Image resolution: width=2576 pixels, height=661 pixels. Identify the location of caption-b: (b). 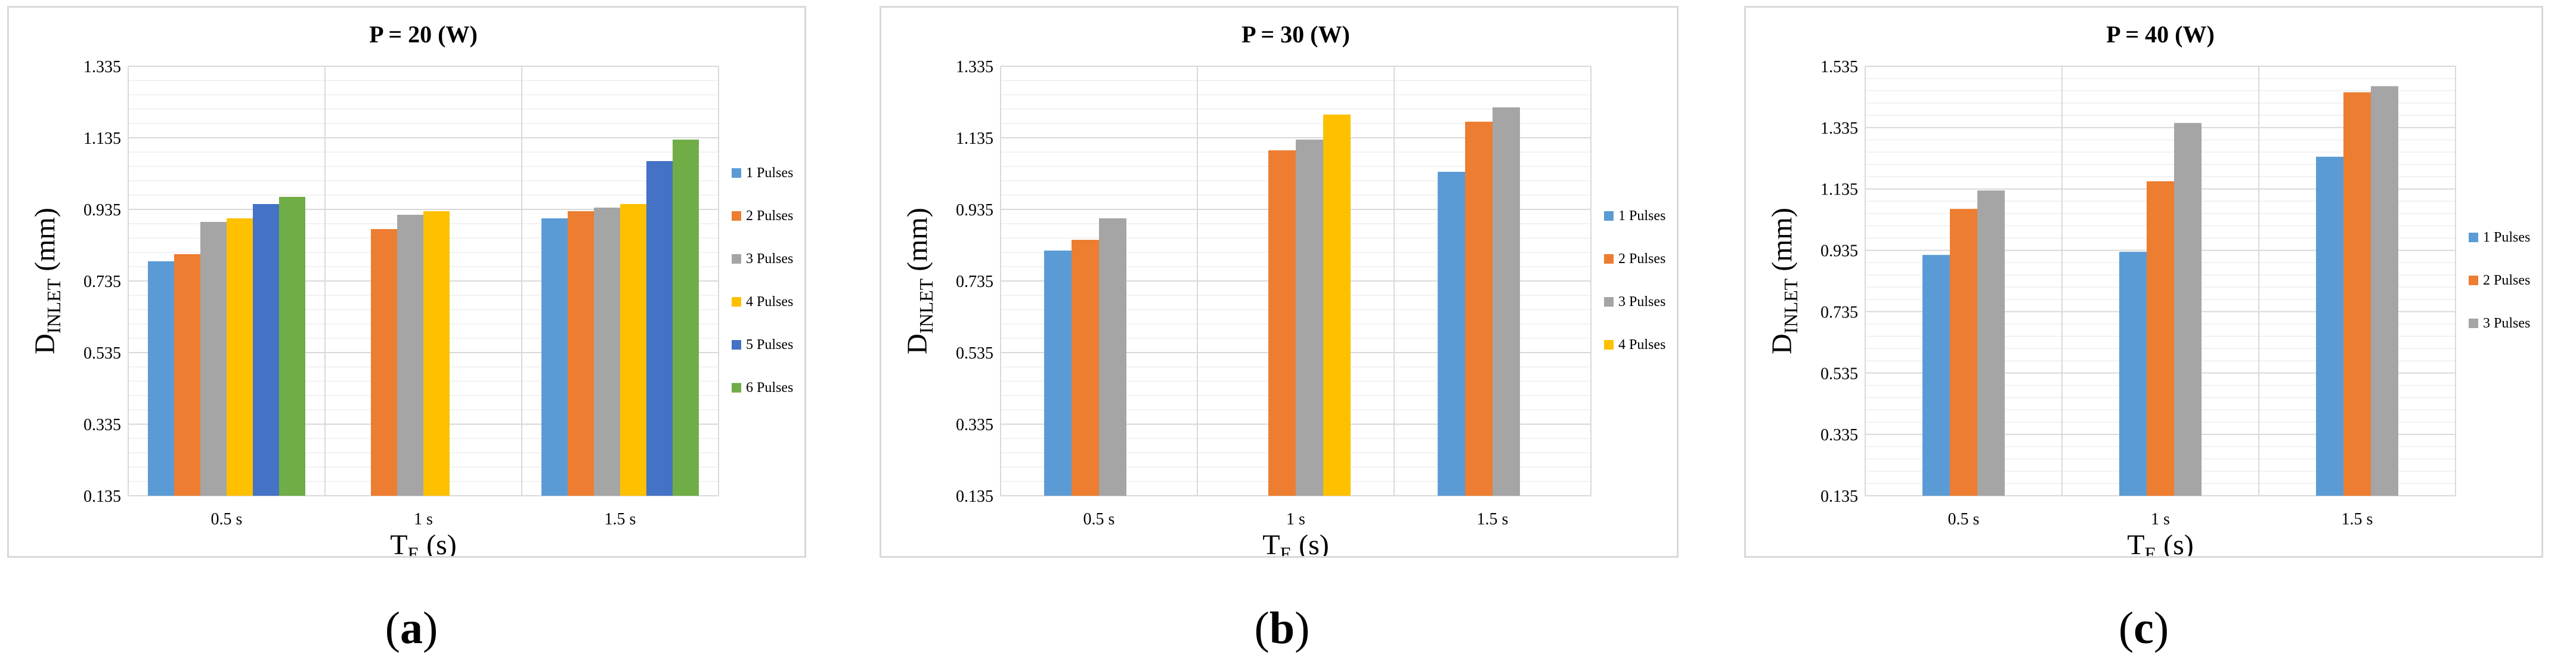
(1282, 628).